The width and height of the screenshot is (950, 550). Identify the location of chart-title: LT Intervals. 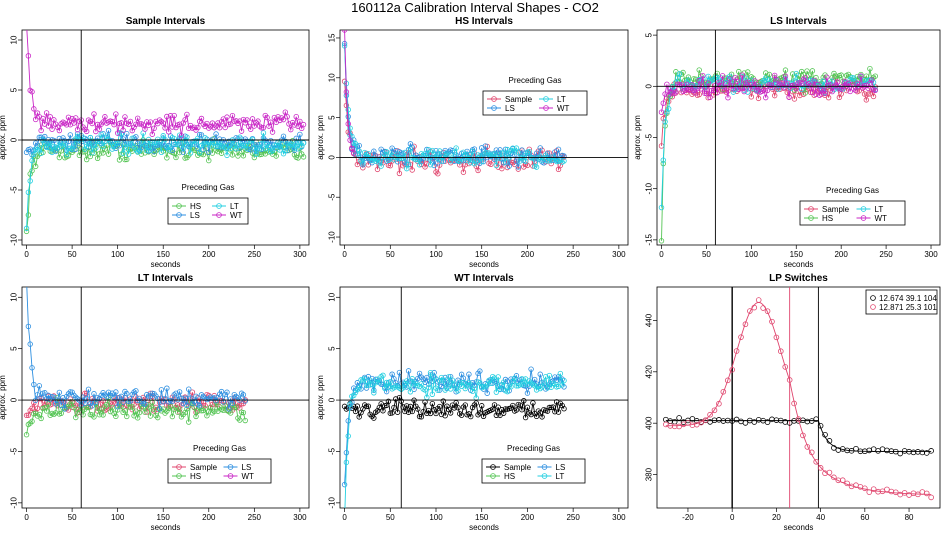
(166, 278).